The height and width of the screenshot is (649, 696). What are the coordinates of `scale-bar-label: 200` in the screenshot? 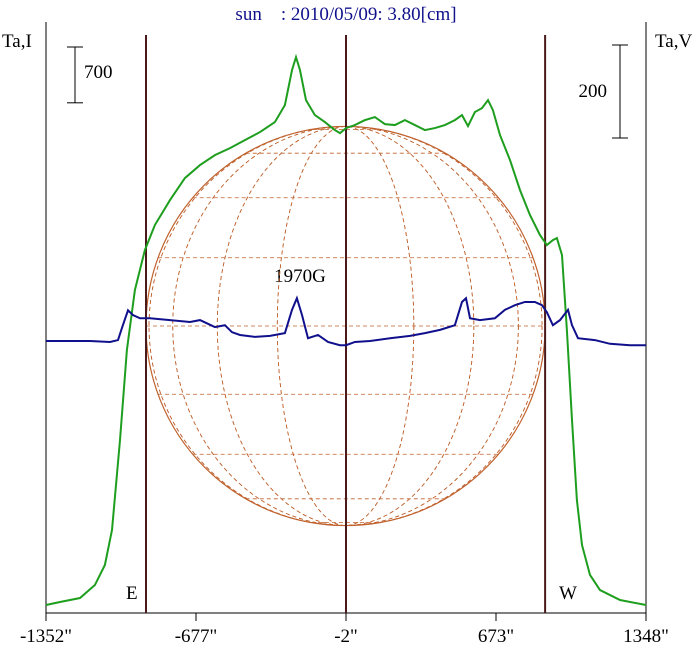 It's located at (593, 91).